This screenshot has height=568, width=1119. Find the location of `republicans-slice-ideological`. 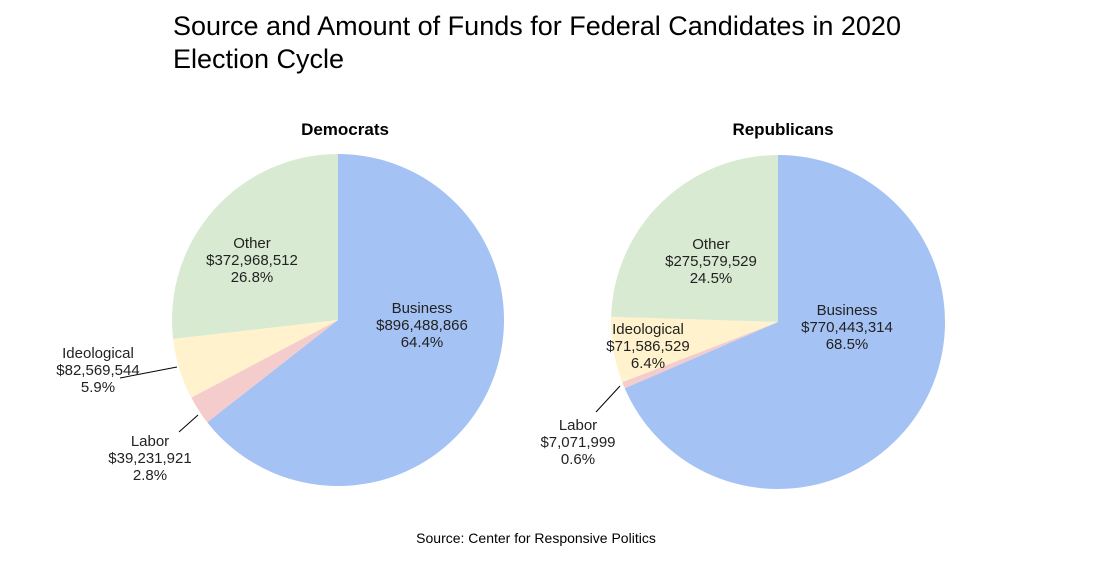

republicans-slice-ideological is located at coordinates (694, 349).